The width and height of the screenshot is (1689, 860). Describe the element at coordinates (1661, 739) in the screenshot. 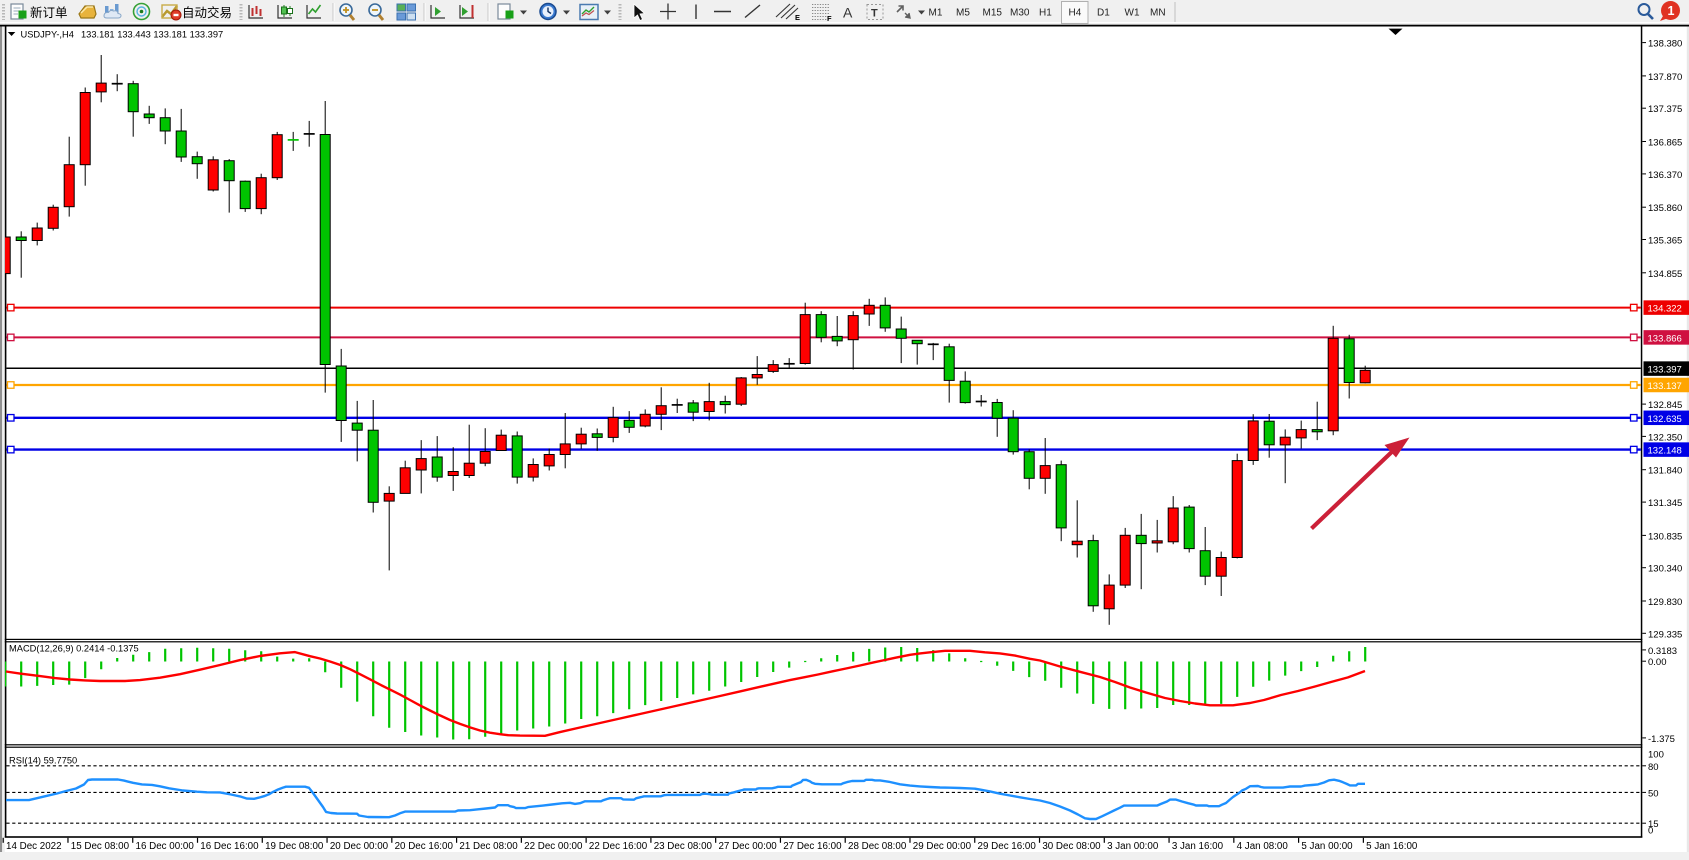

I see `svg-text: -1.375` at that location.